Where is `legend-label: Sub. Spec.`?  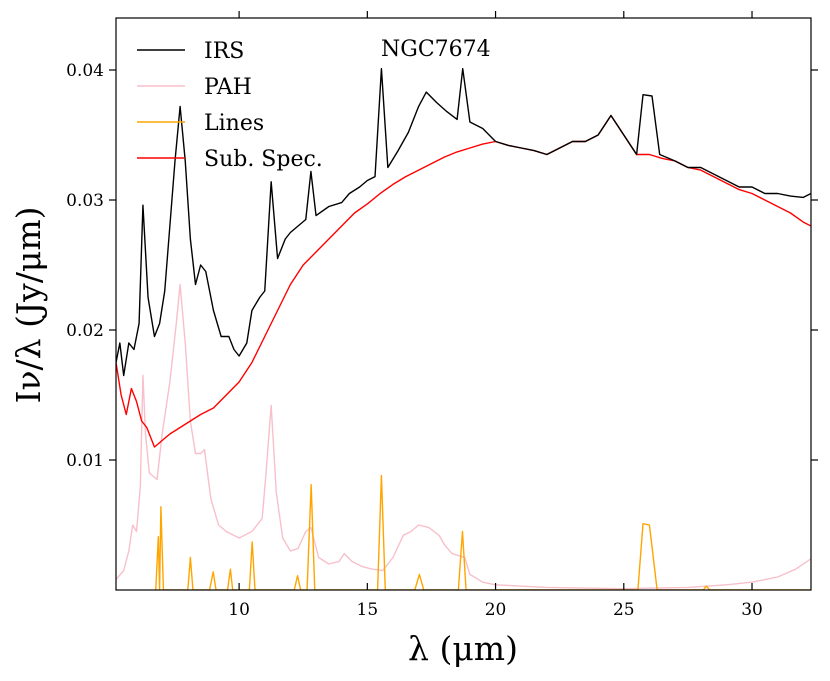
legend-label: Sub. Spec. is located at coordinates (263, 159).